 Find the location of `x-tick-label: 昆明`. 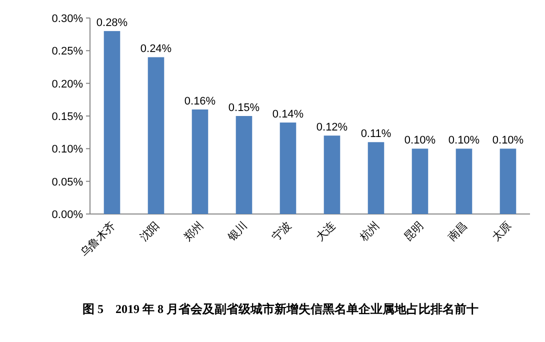

x-tick-label: 昆明 is located at coordinates (414, 232).